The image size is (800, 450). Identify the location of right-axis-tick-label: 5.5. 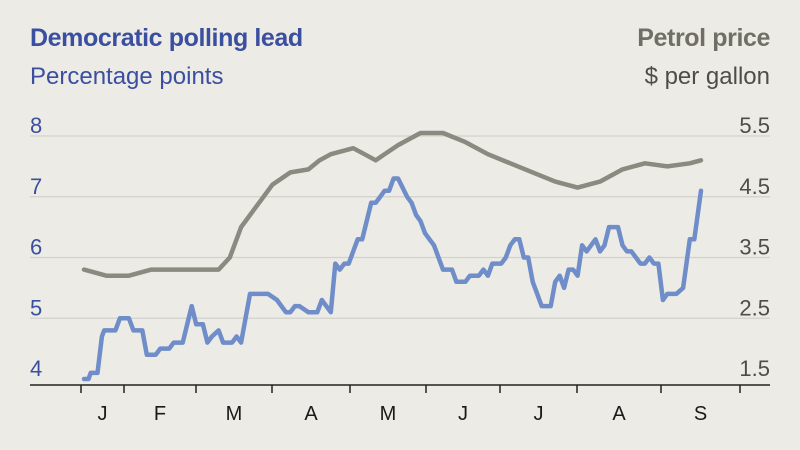
(754, 125).